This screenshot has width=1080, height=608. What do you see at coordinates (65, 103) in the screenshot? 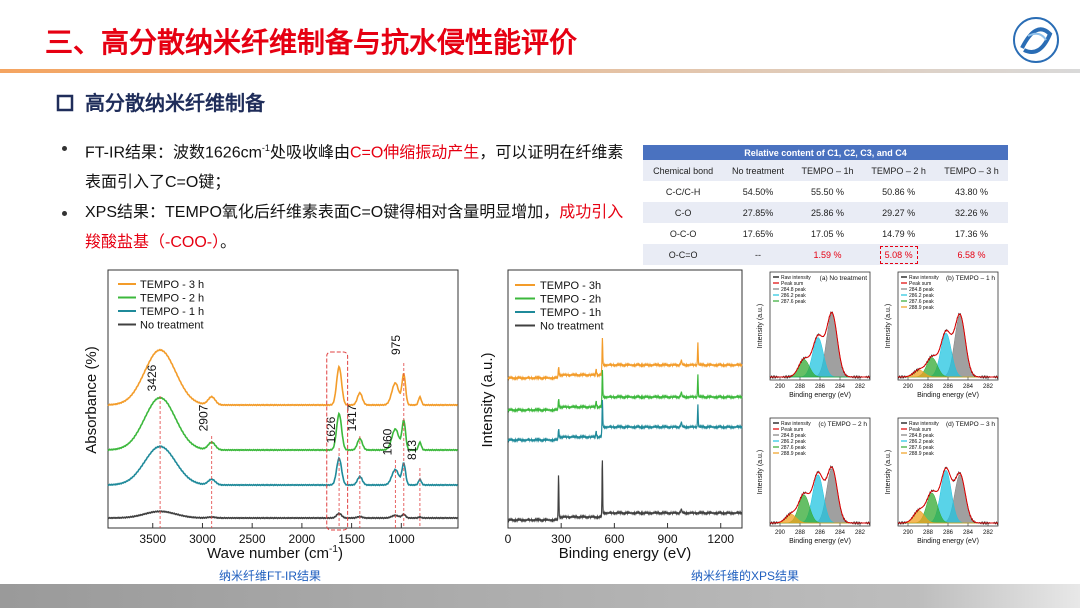
I see `section-marker` at bounding box center [65, 103].